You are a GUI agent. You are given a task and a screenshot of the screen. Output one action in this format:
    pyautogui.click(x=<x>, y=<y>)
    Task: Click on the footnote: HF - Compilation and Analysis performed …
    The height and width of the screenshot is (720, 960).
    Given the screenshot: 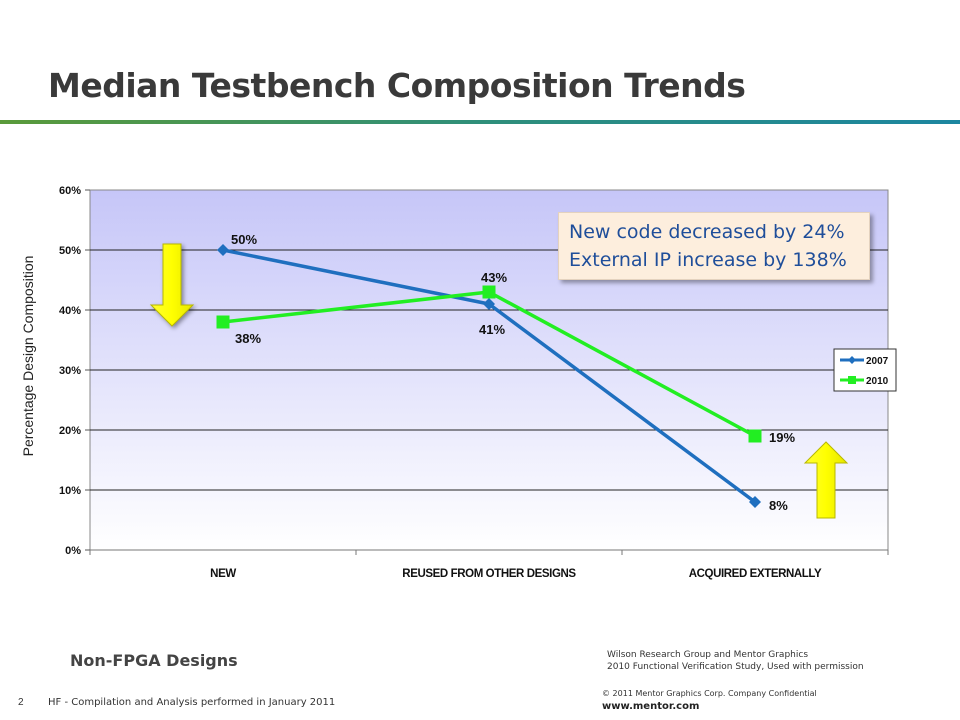 What is the action you would take?
    pyautogui.click(x=192, y=702)
    